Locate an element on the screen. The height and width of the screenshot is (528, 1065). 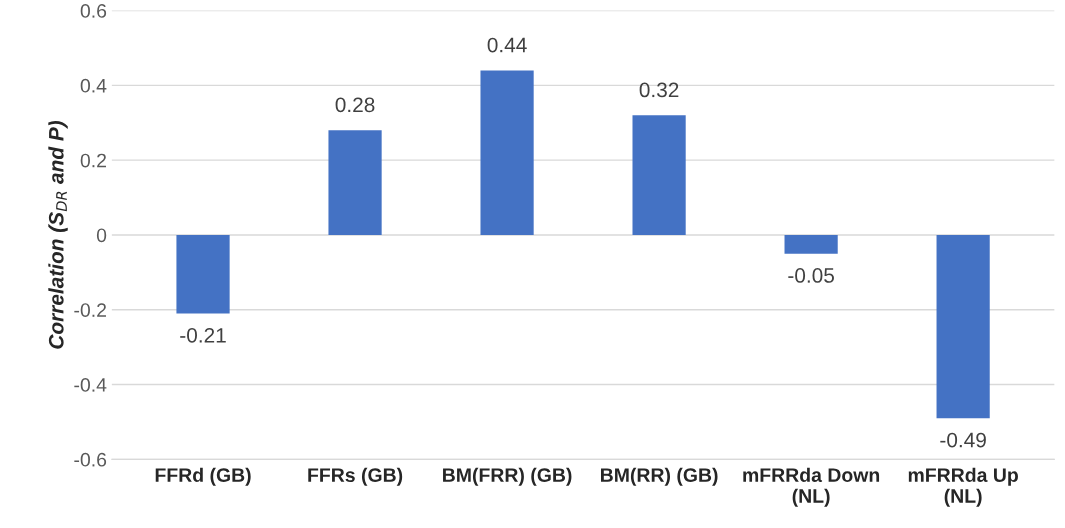
x-tick-label: BM(RR) (GB) is located at coordinates (659, 476).